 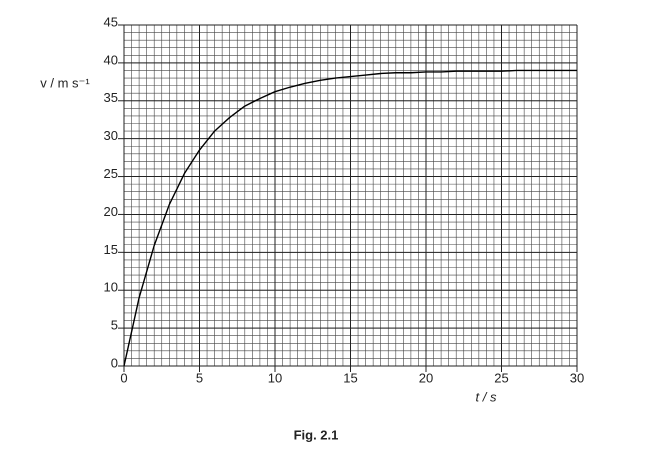 I want to click on x-tick-label: 10, so click(x=275, y=377).